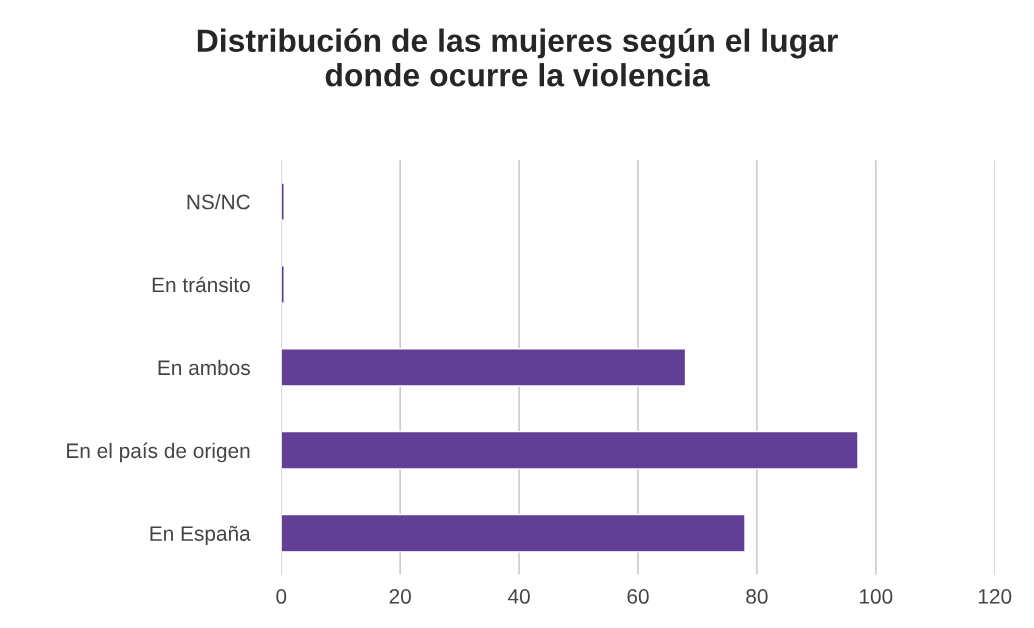  Describe the element at coordinates (517, 57) in the screenshot. I see `chart-title: Distribución de las mujeres según el lugar donde ocurre la violencia` at that location.